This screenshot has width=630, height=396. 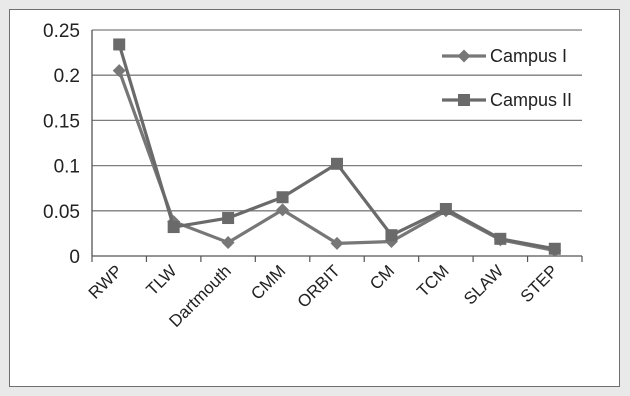 I want to click on legend: Campus I Campus II, so click(x=507, y=78).